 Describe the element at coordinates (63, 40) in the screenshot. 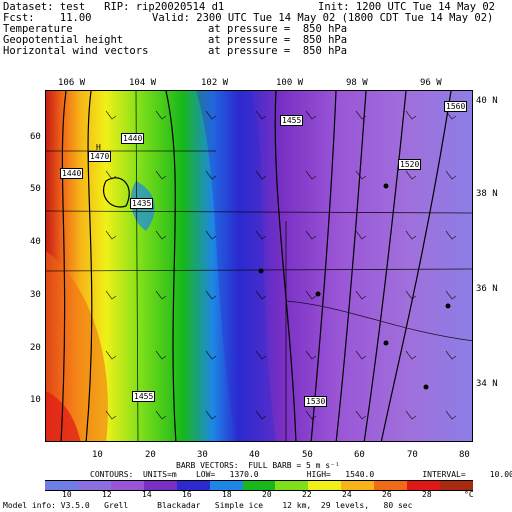

I see `field-name-height: Geopotential height` at that location.